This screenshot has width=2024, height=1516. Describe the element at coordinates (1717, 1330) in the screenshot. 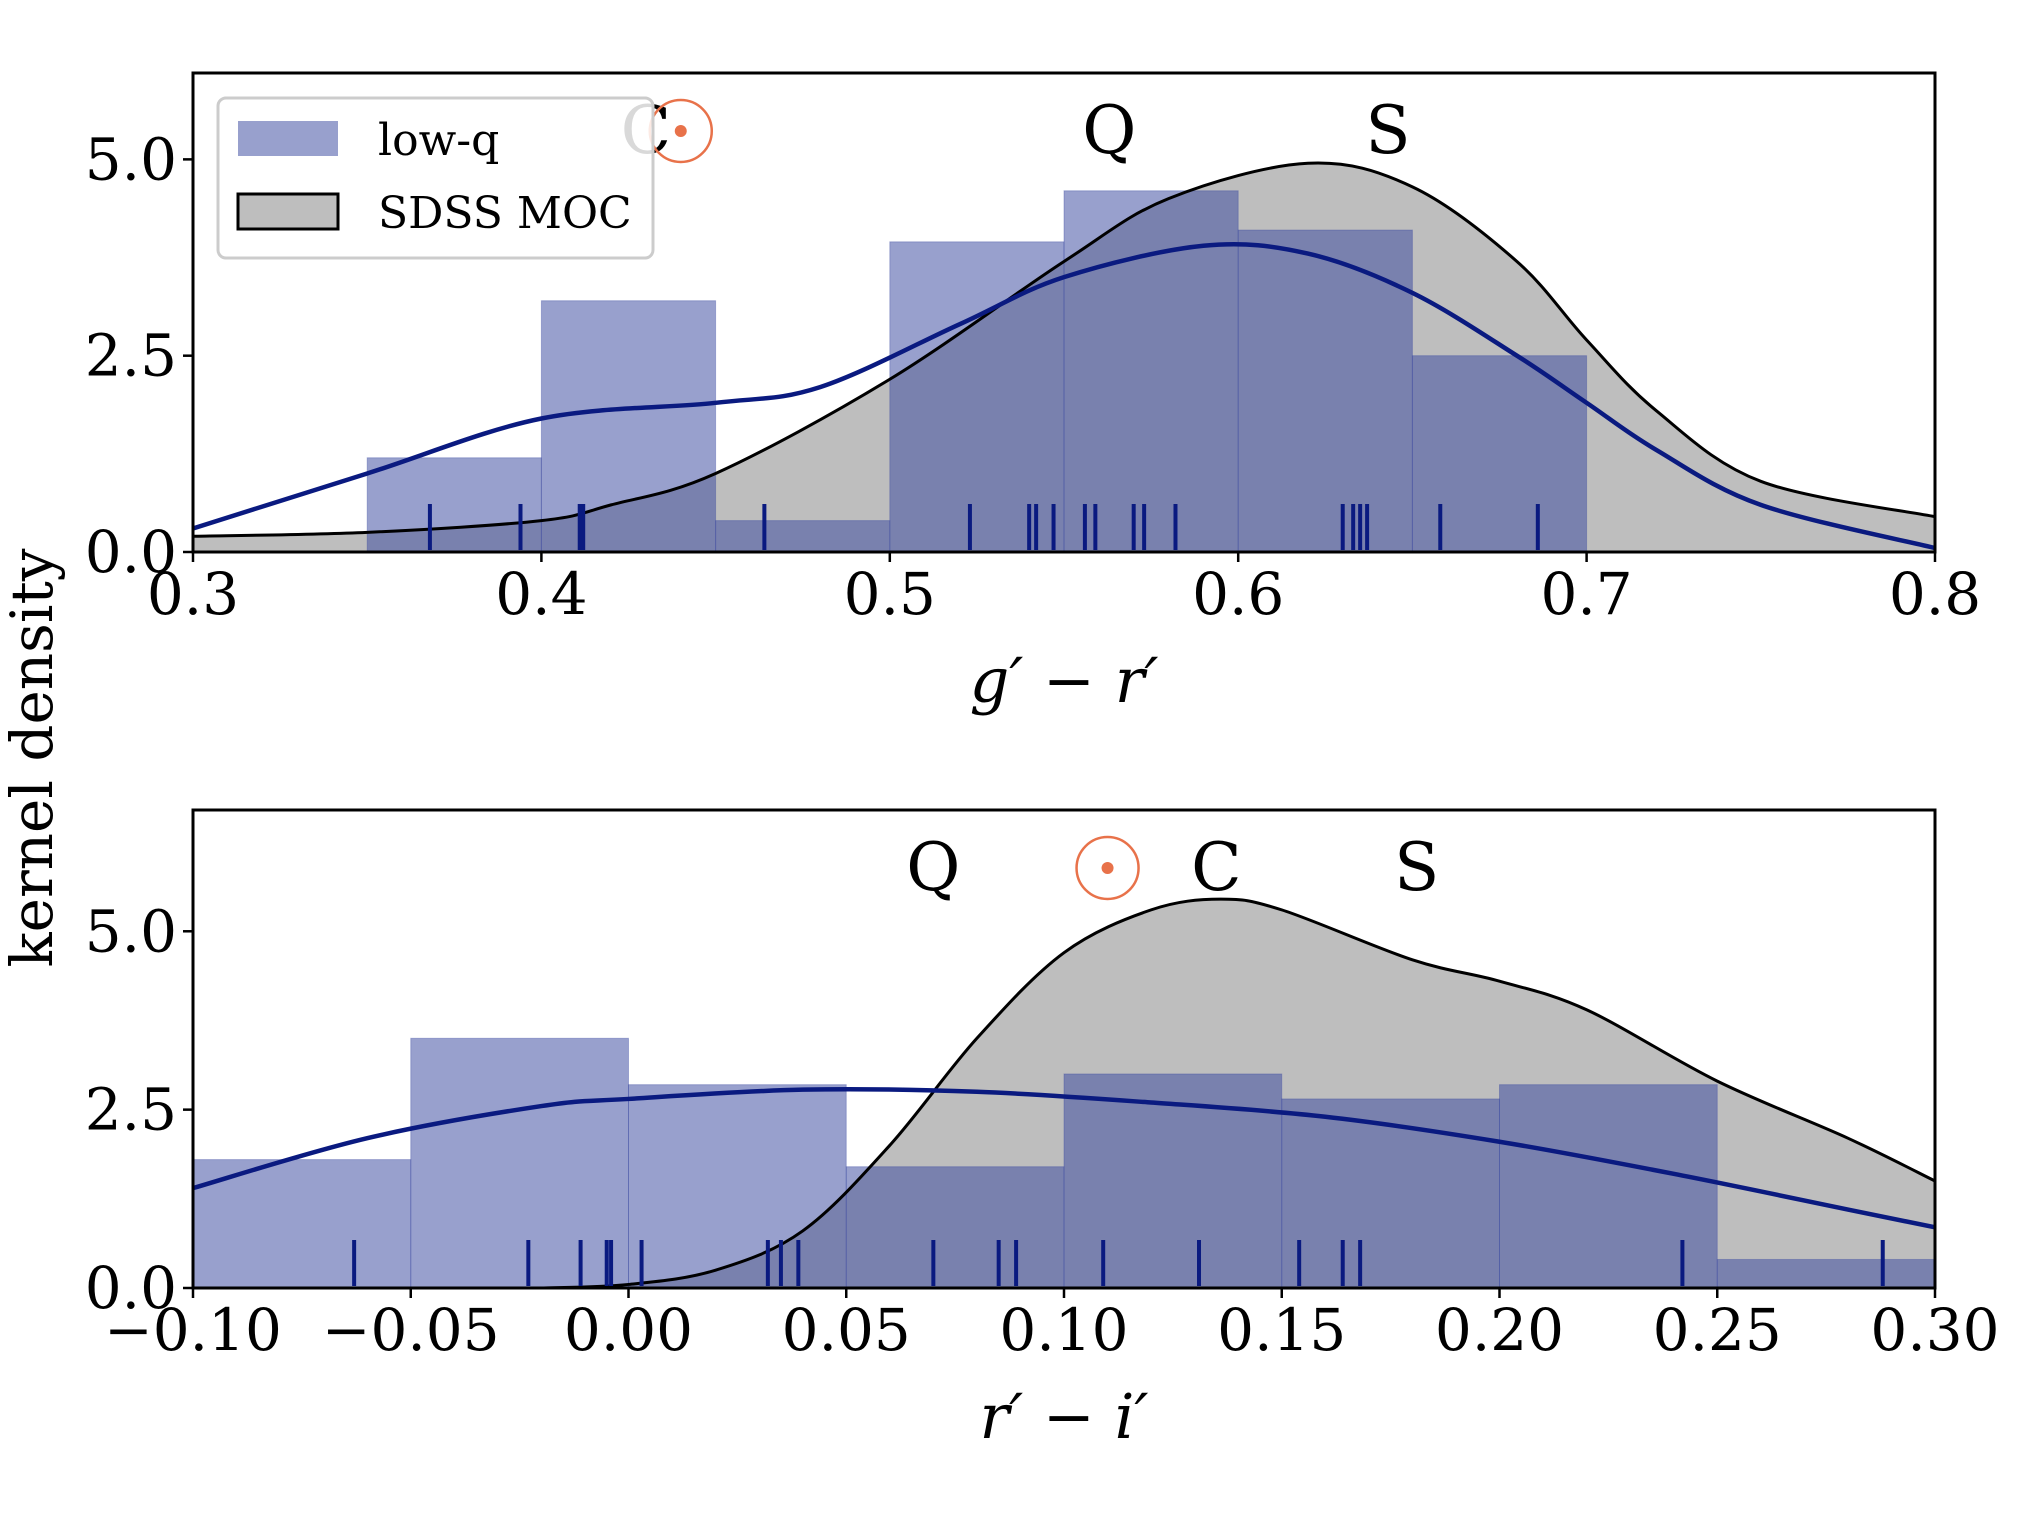

I see `x-tick-label: 0.25` at that location.